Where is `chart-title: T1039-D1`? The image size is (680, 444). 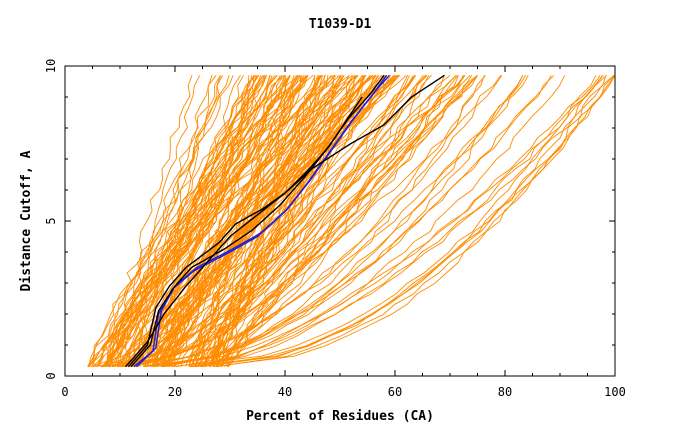 chart-title: T1039-D1 is located at coordinates (340, 24).